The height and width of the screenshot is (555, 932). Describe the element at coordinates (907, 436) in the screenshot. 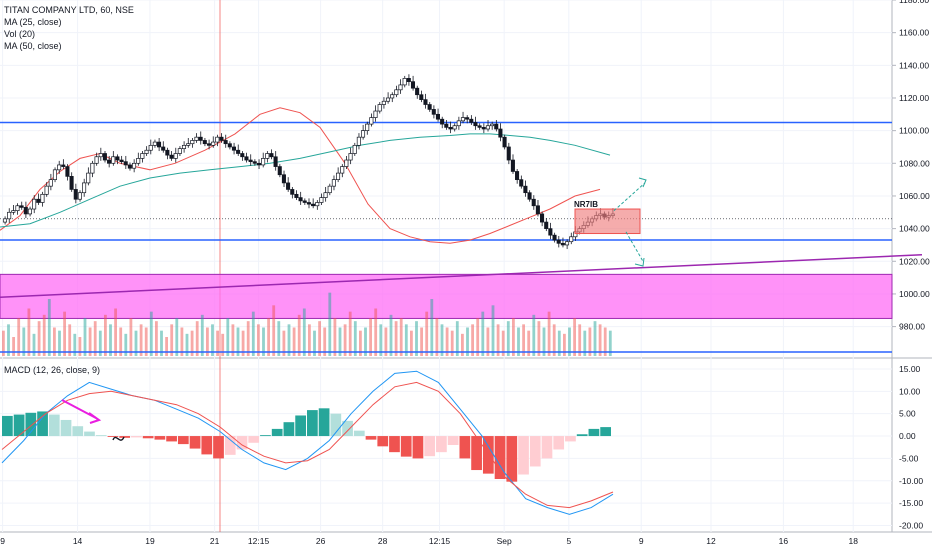

I see `macd-tick-label: 0.00` at that location.